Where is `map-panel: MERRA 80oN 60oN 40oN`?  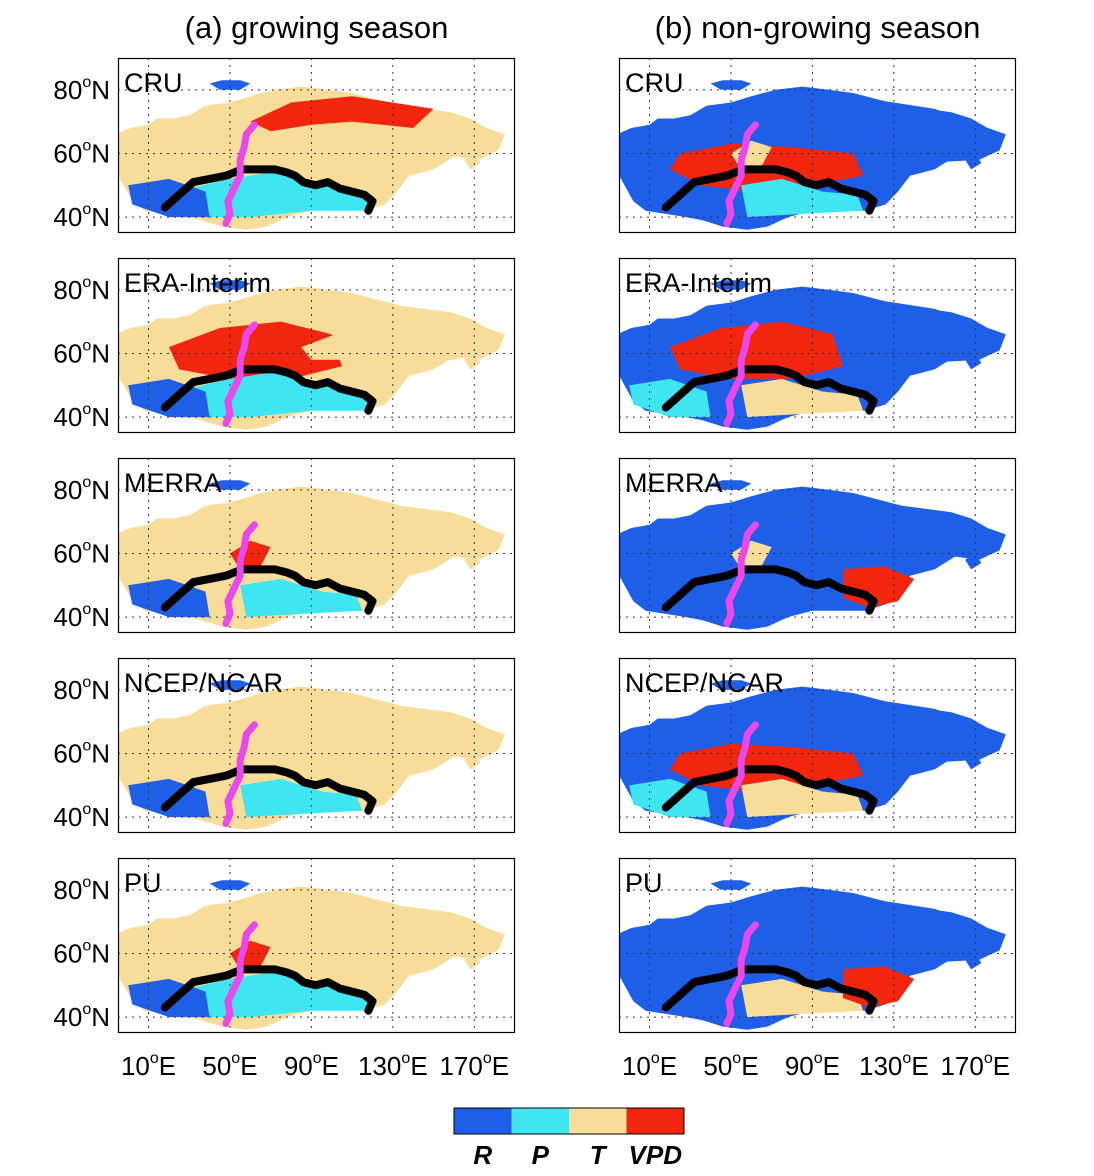 map-panel: MERRA 80oN 60oN 40oN is located at coordinates (284, 545).